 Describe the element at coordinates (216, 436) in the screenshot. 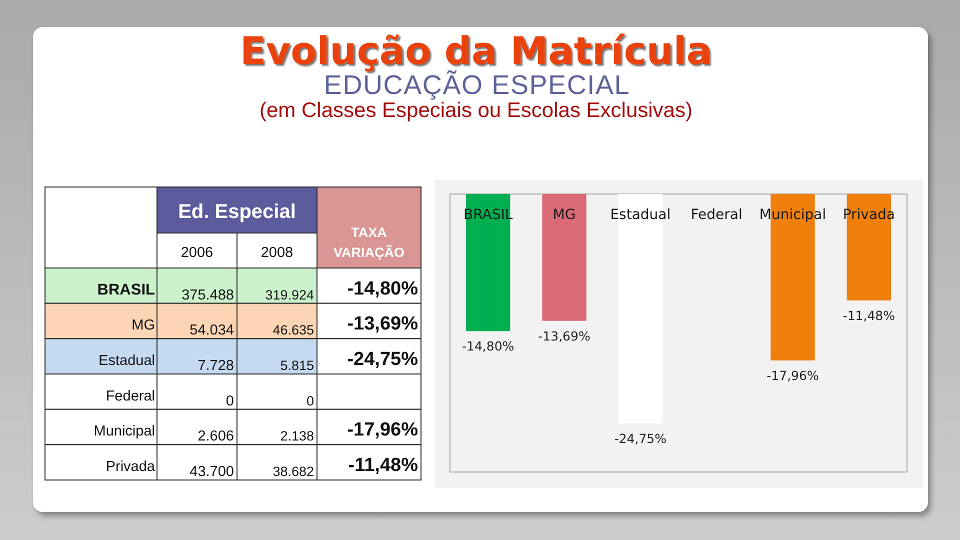

I see `data-label: 2.606` at that location.